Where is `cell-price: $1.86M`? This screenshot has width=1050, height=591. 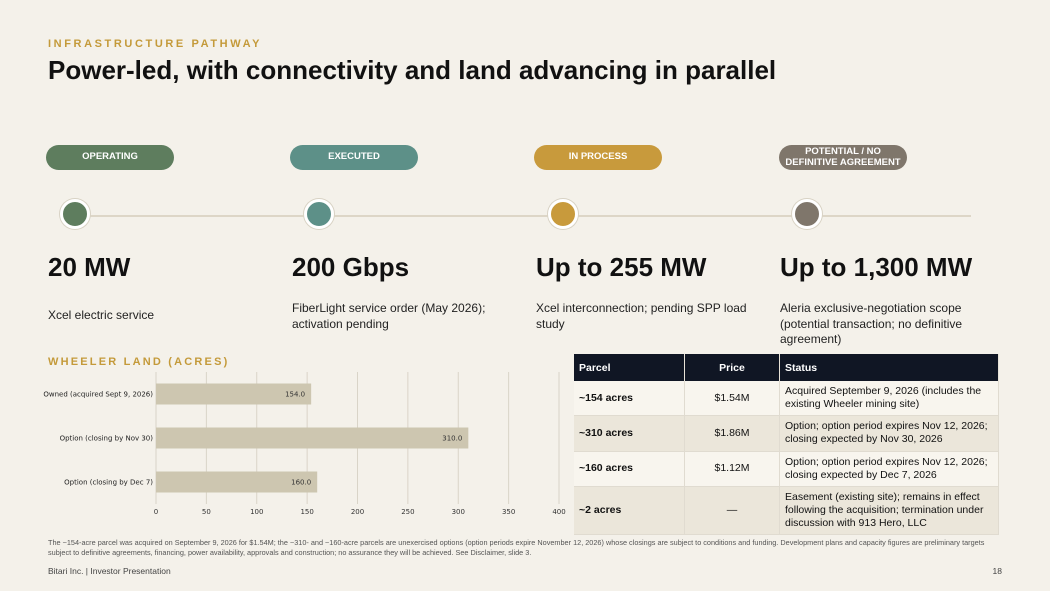 cell-price: $1.86M is located at coordinates (732, 433).